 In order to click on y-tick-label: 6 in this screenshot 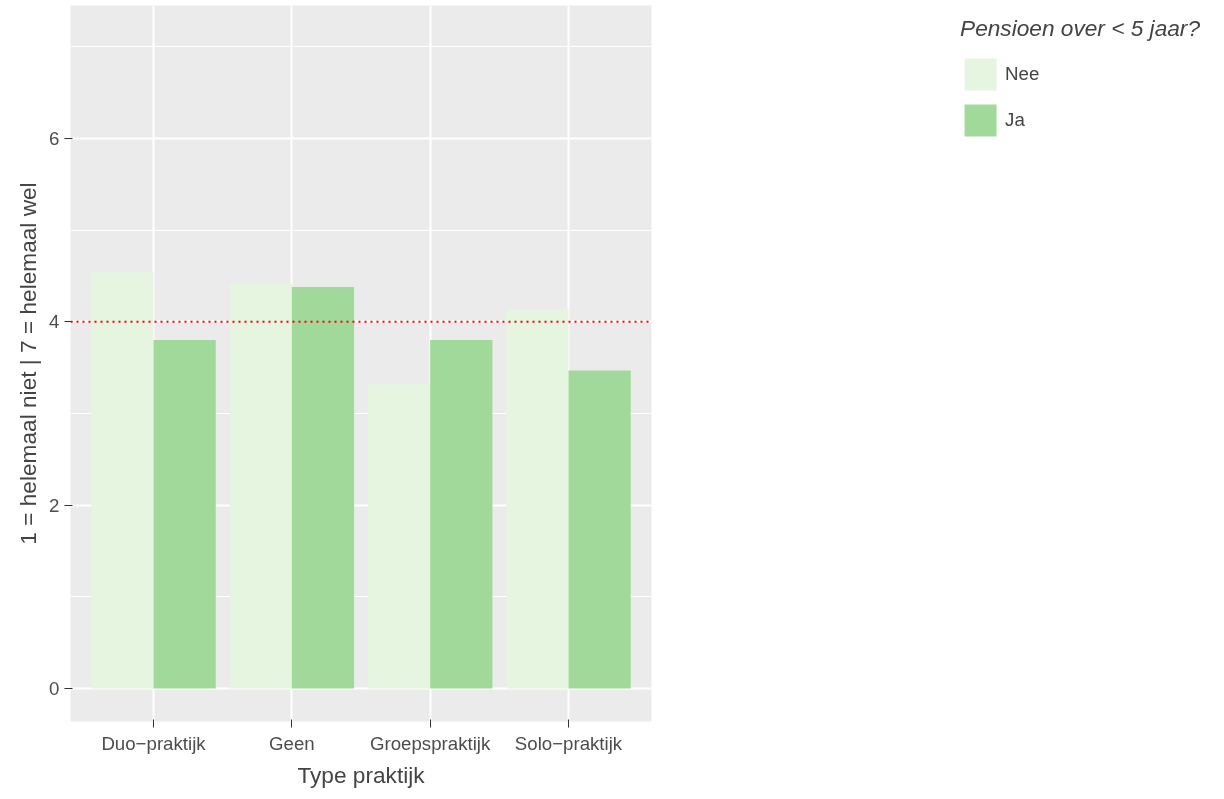, I will do `click(54, 138)`.